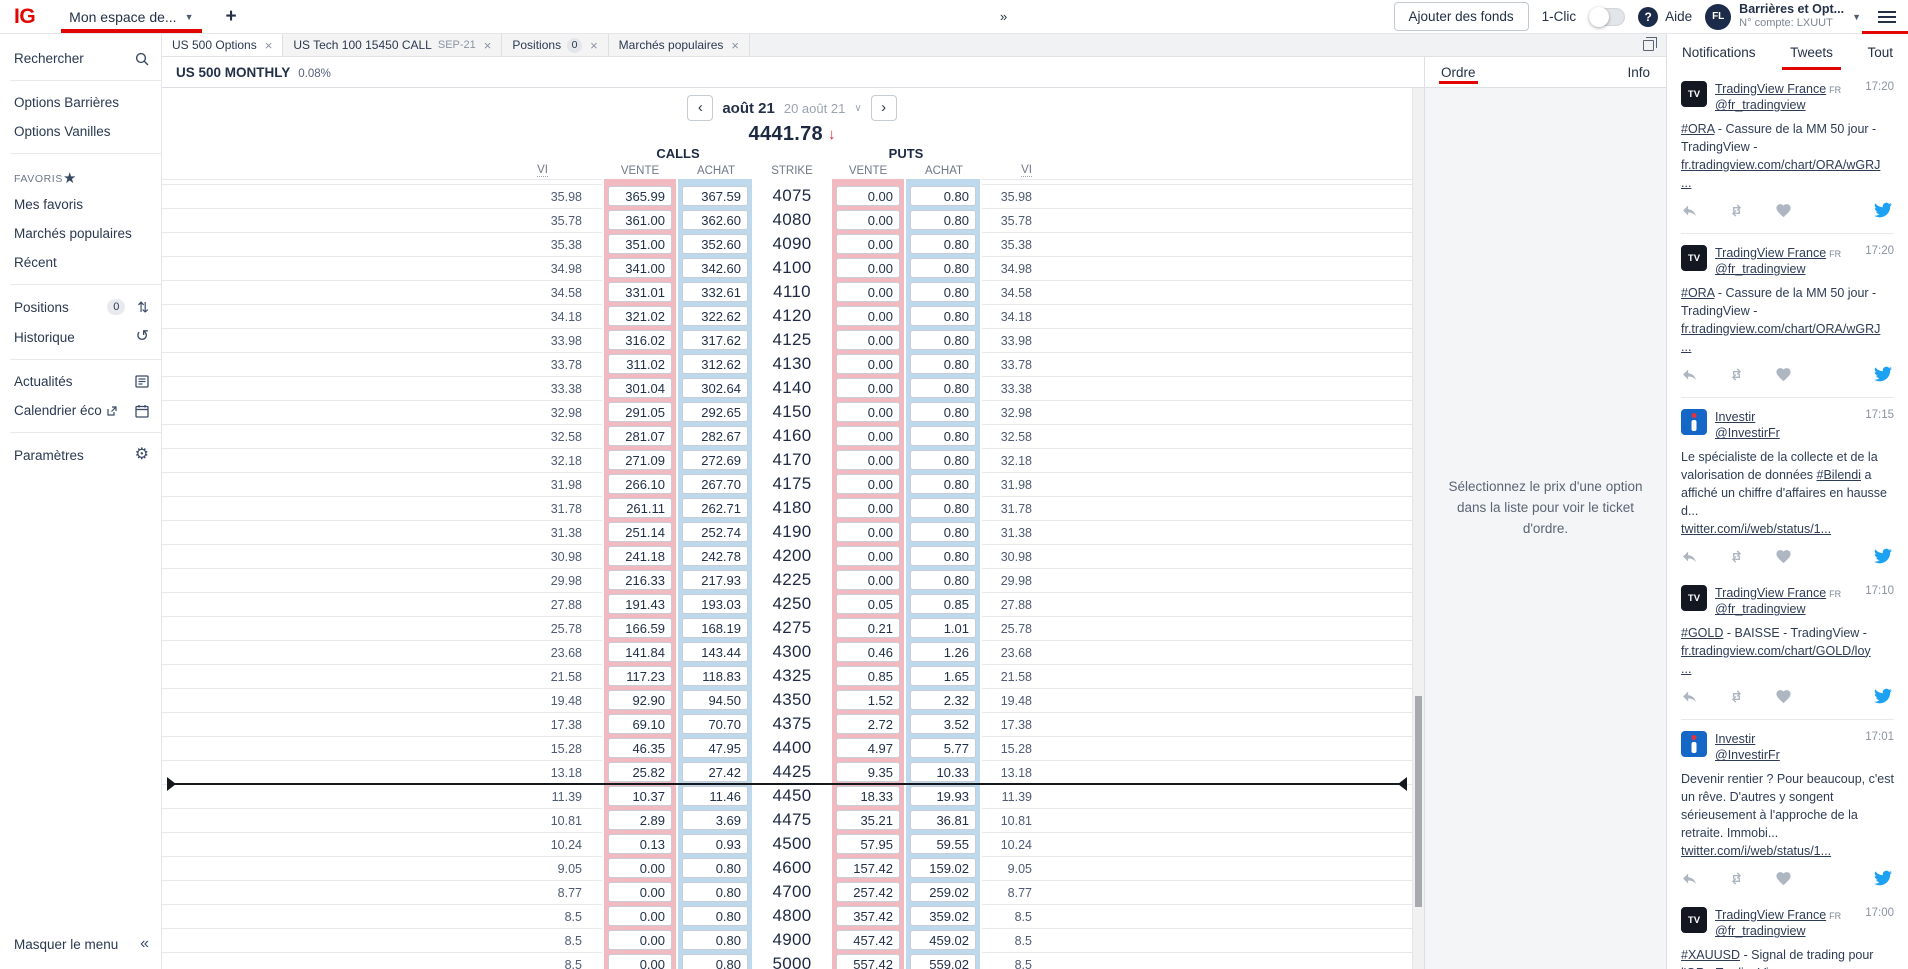 This screenshot has width=1908, height=969. I want to click on sidebar-item-mes-favoris: Mes favoris, so click(80, 204).